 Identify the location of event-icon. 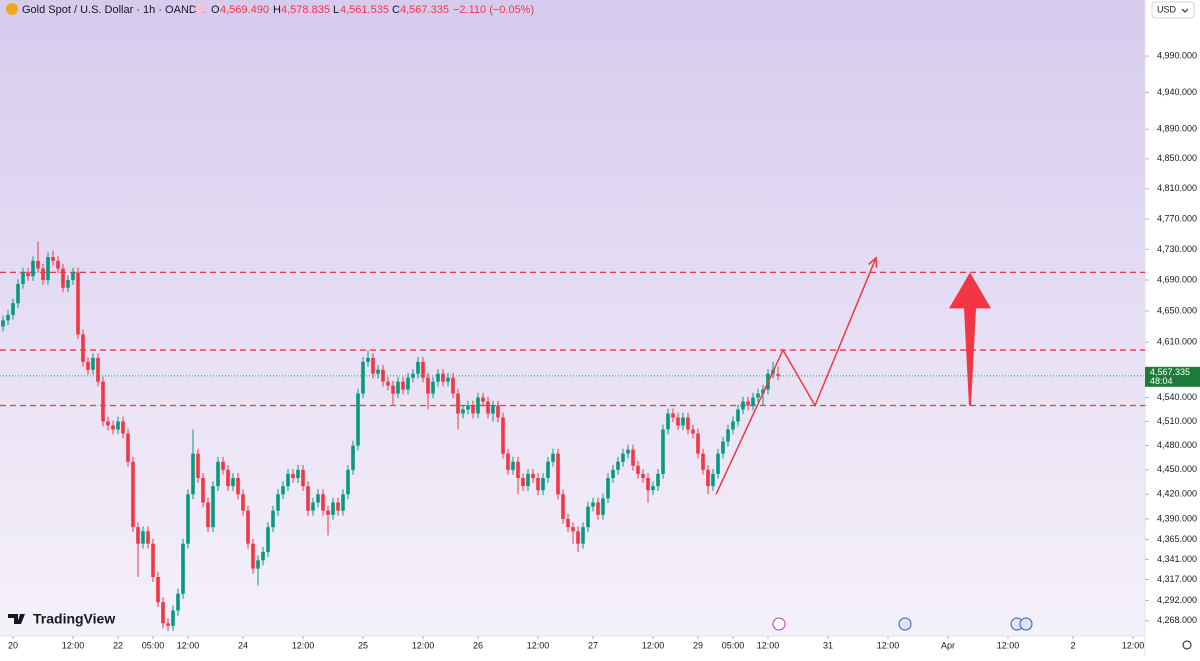
(779, 624).